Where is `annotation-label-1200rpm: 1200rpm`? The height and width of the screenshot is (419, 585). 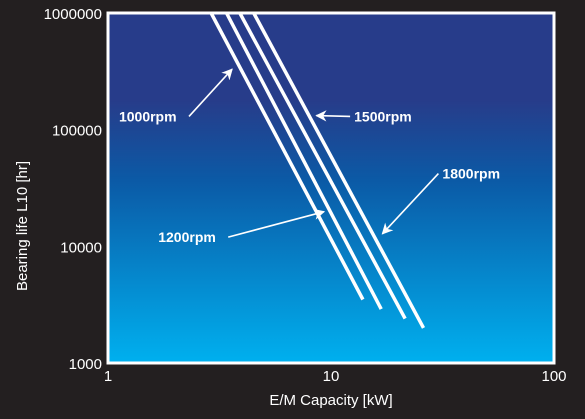 annotation-label-1200rpm: 1200rpm is located at coordinates (187, 237).